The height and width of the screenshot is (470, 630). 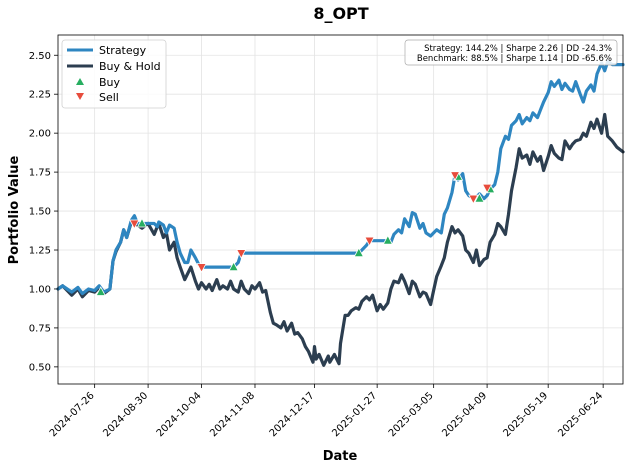 What do you see at coordinates (80, 81) in the screenshot?
I see `legend-buy-marker` at bounding box center [80, 81].